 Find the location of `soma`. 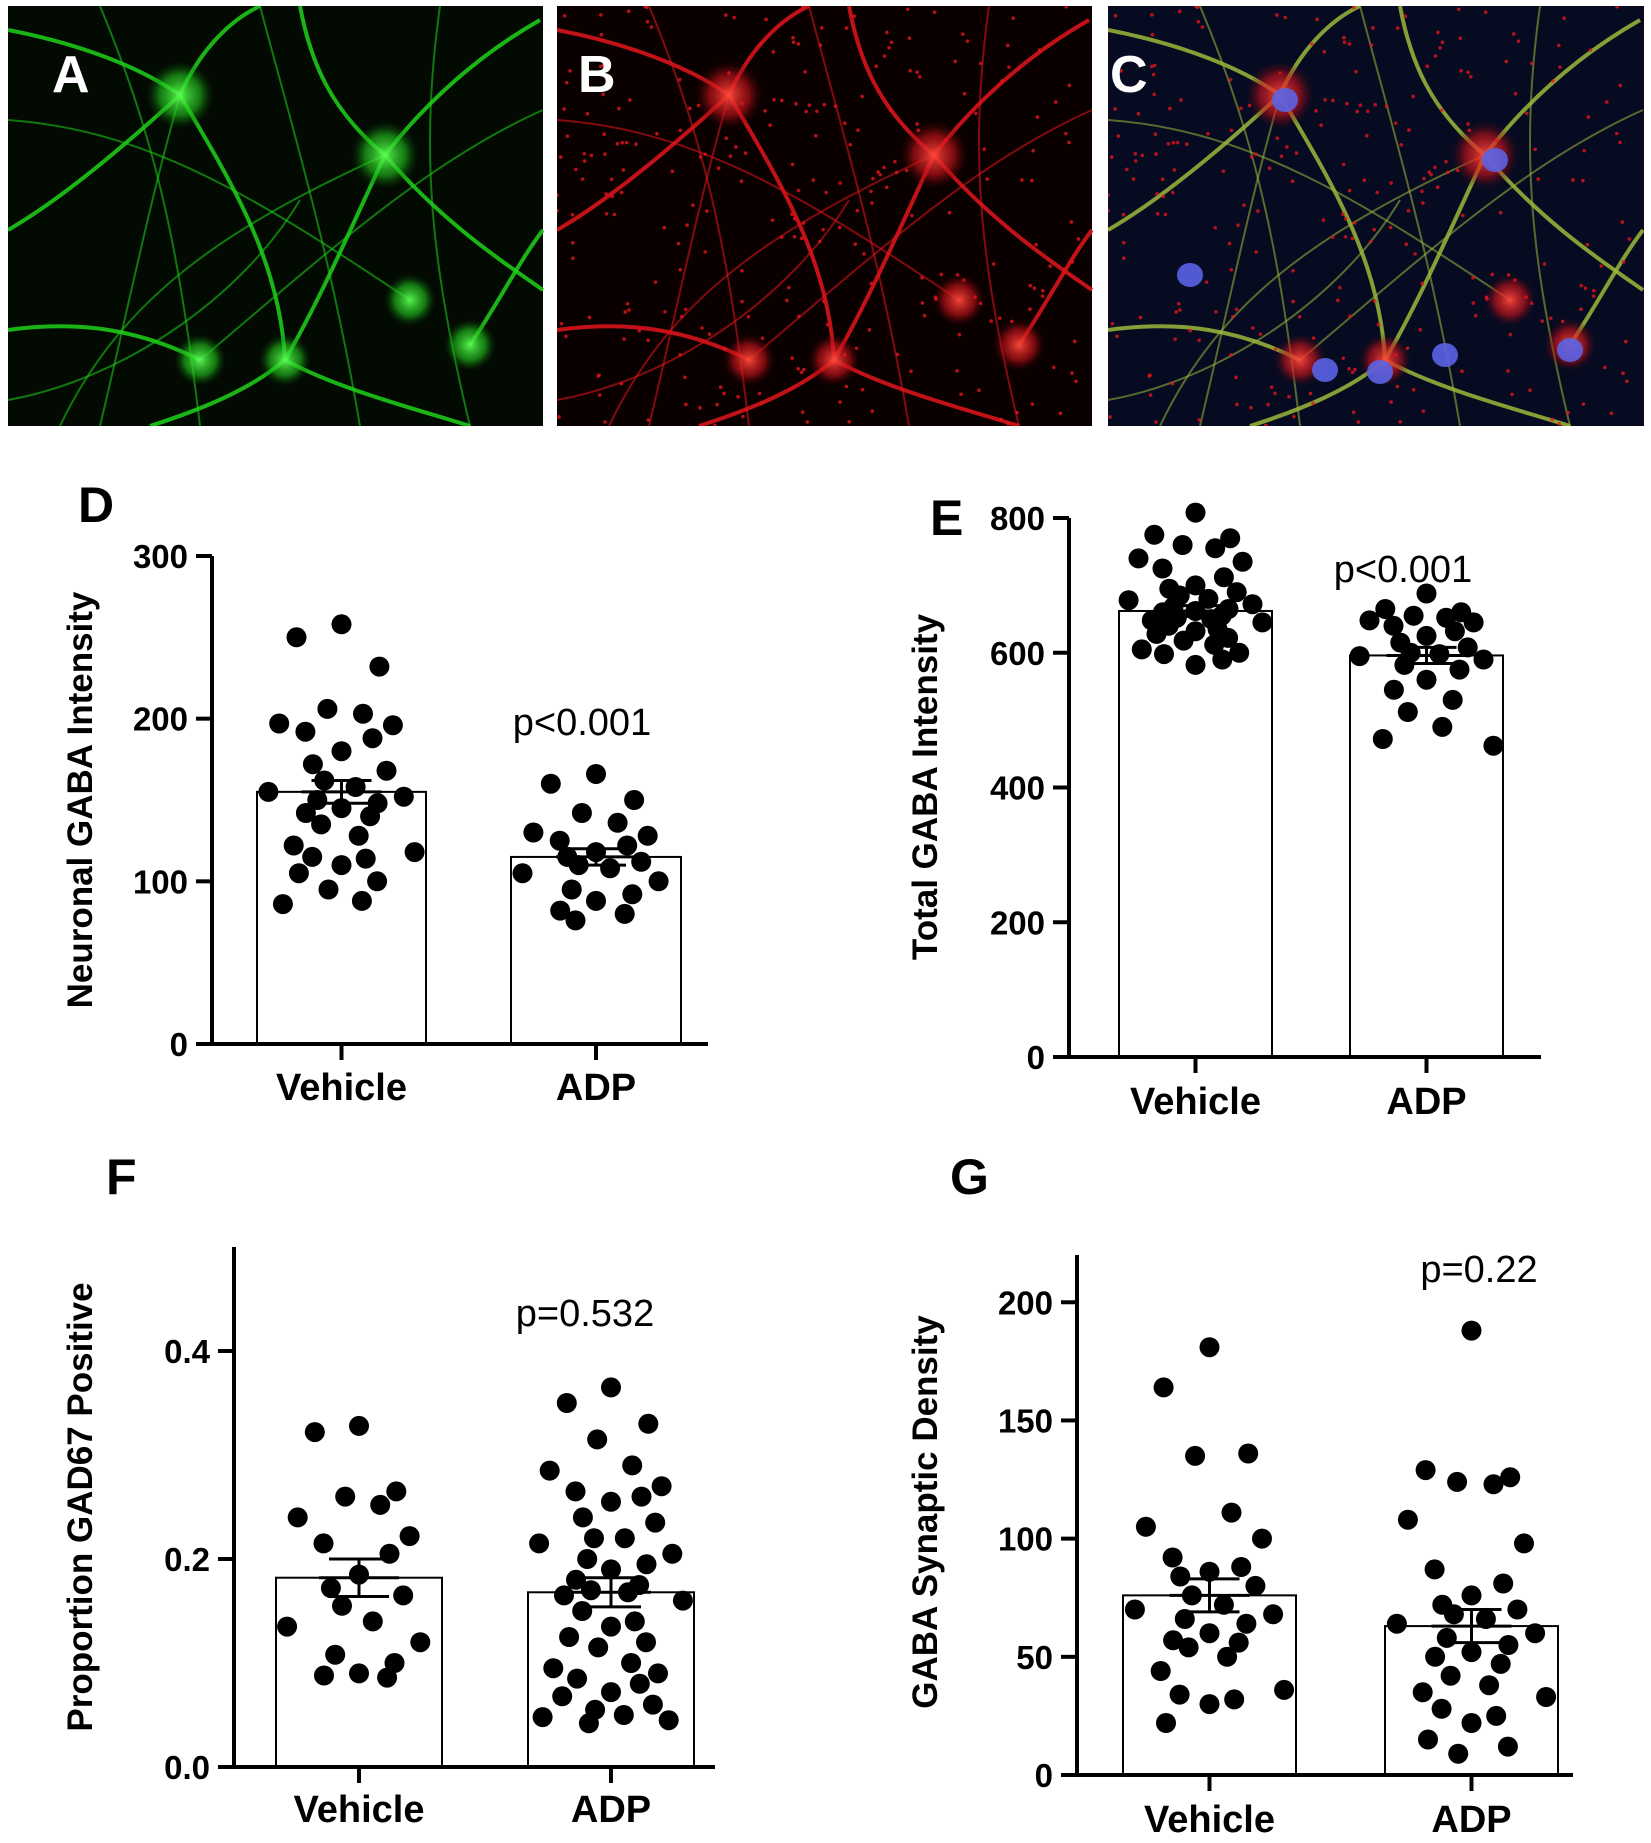

soma is located at coordinates (410, 300).